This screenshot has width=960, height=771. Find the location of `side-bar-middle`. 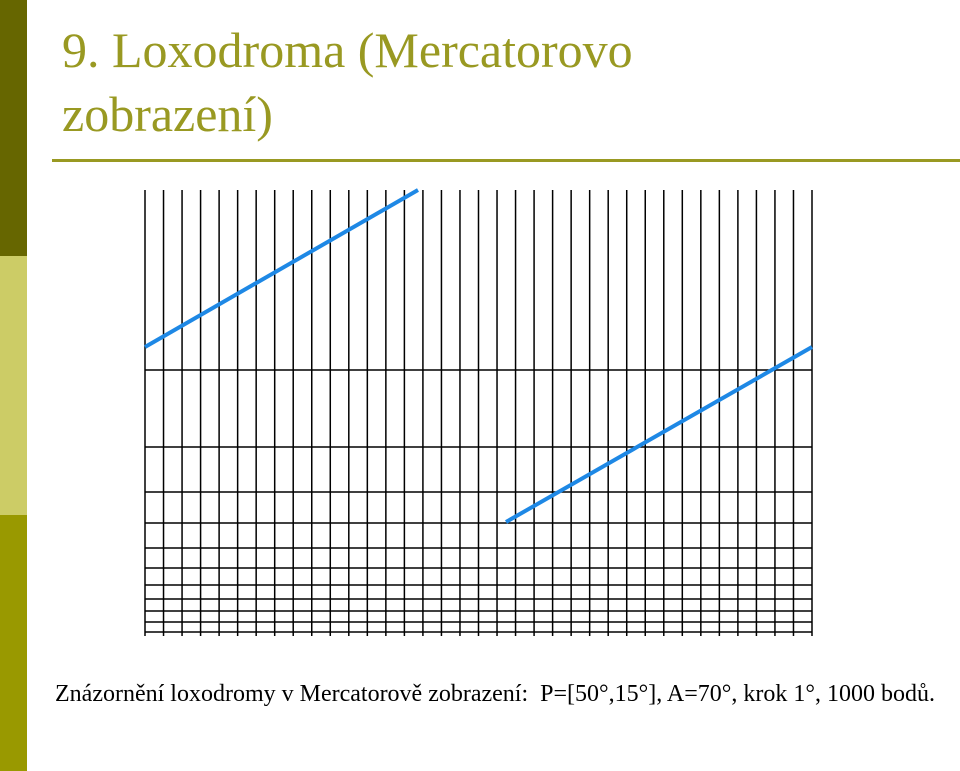

side-bar-middle is located at coordinates (13, 385).